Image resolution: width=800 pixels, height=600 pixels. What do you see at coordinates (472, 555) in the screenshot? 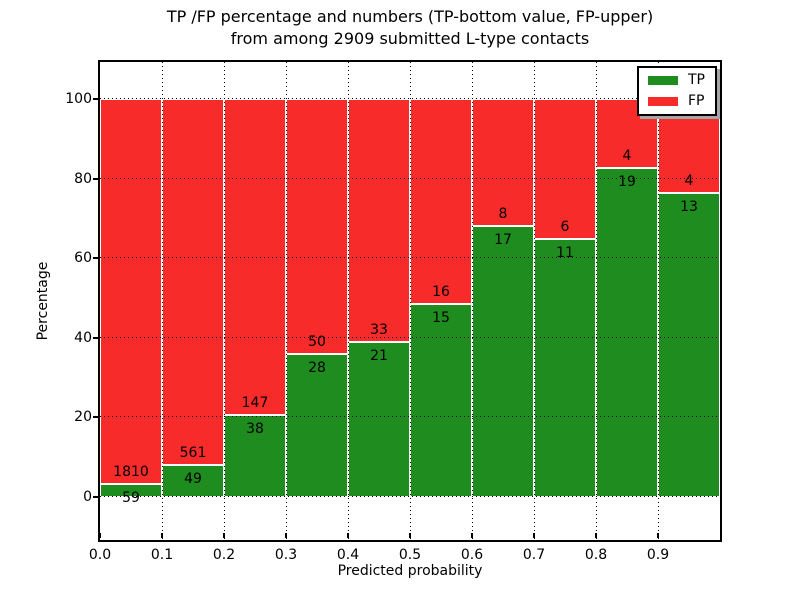
I see `x-tick-label: 0.6` at bounding box center [472, 555].